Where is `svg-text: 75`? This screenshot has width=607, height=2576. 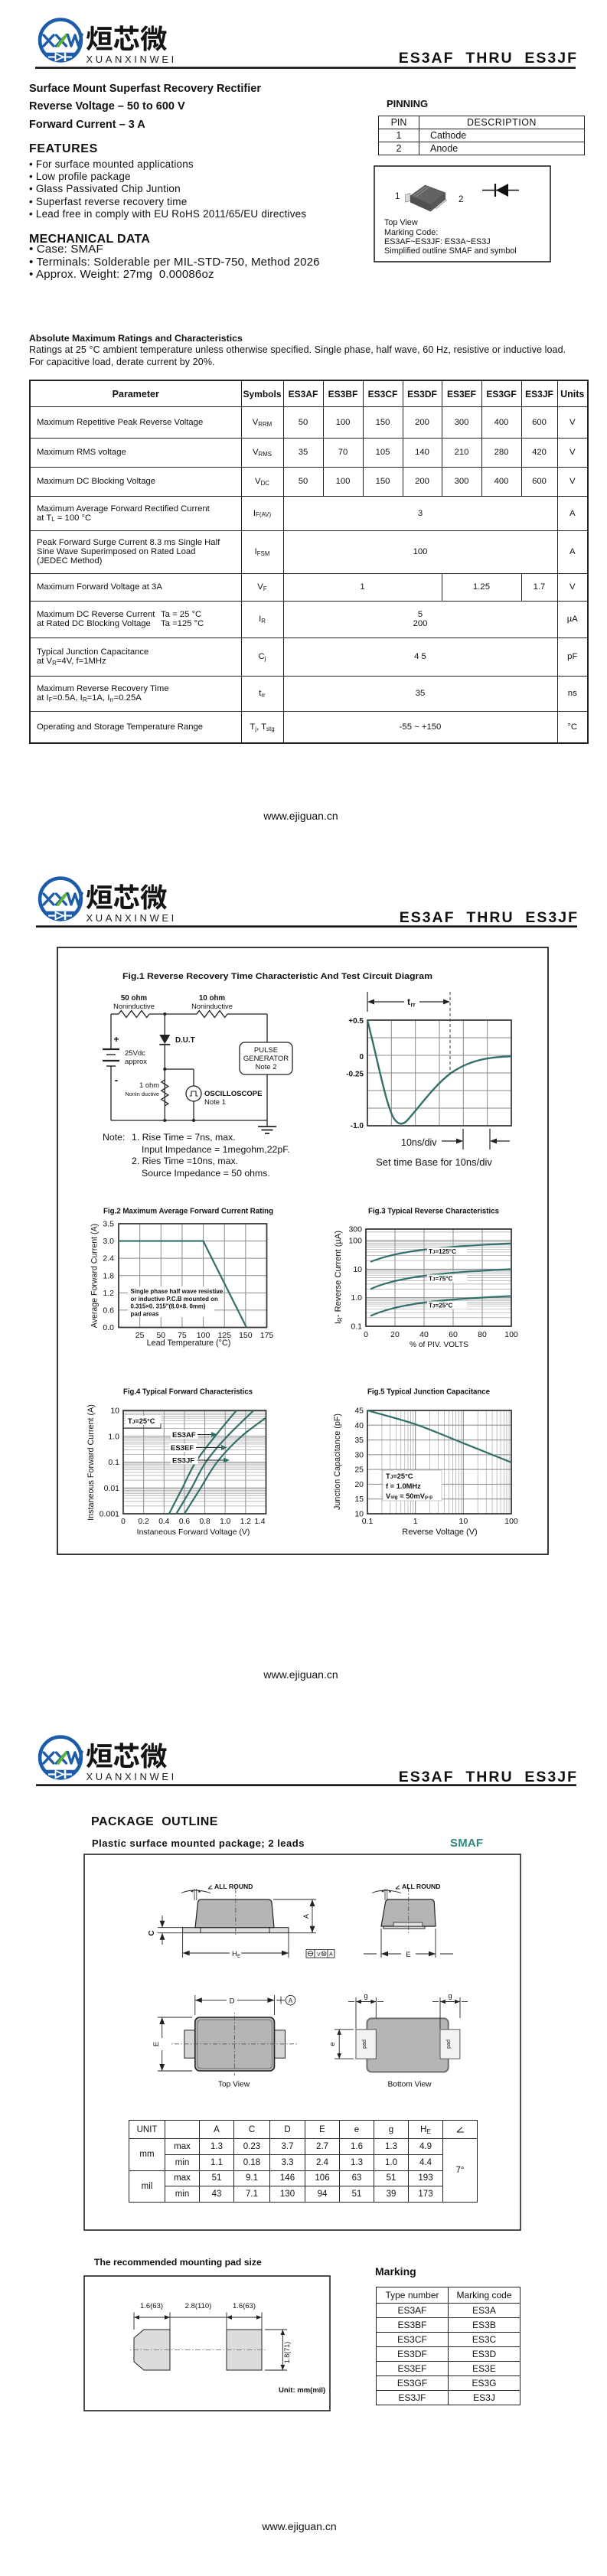 svg-text: 75 is located at coordinates (183, 1335).